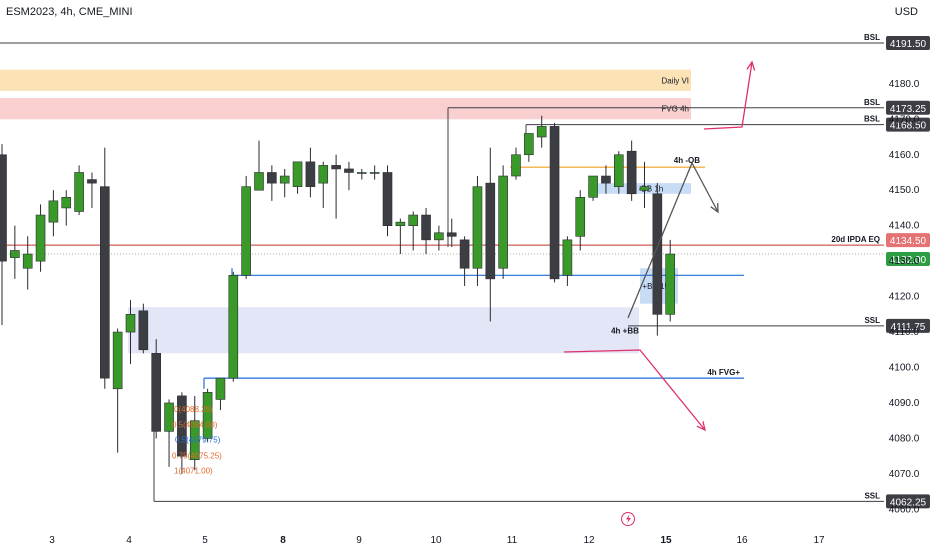  I want to click on x-tick-label: 12, so click(589, 540).